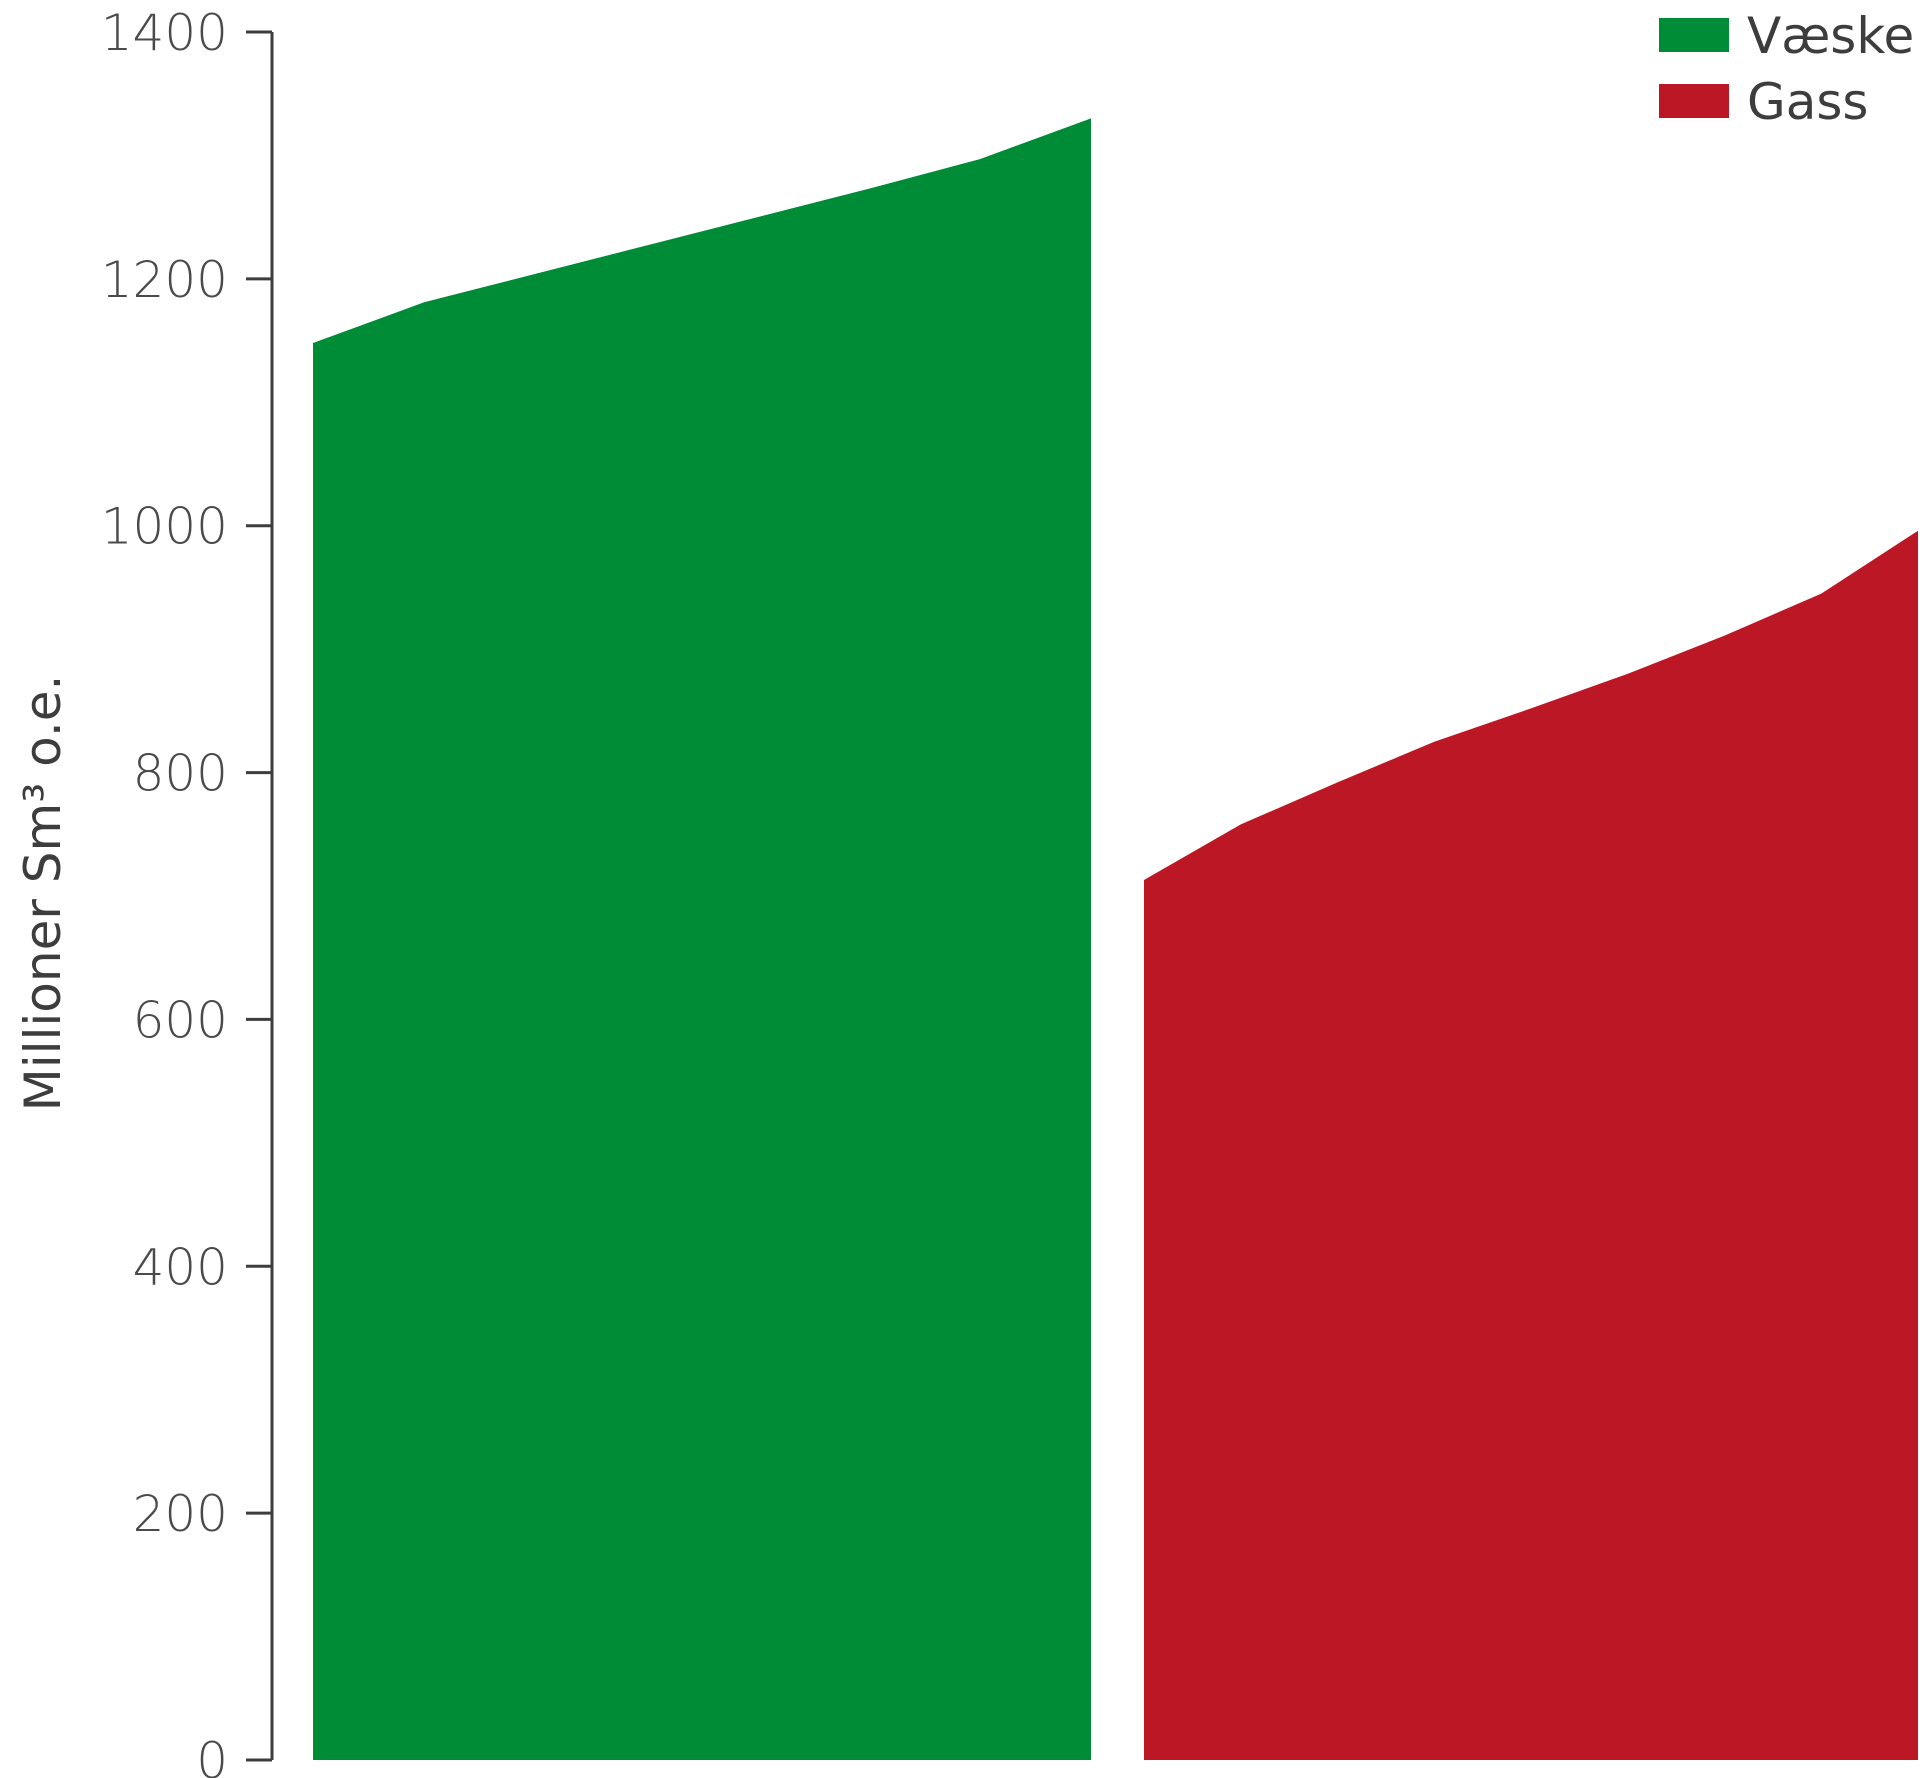  Describe the element at coordinates (180, 774) in the screenshot. I see `y-tick-label: 800` at that location.